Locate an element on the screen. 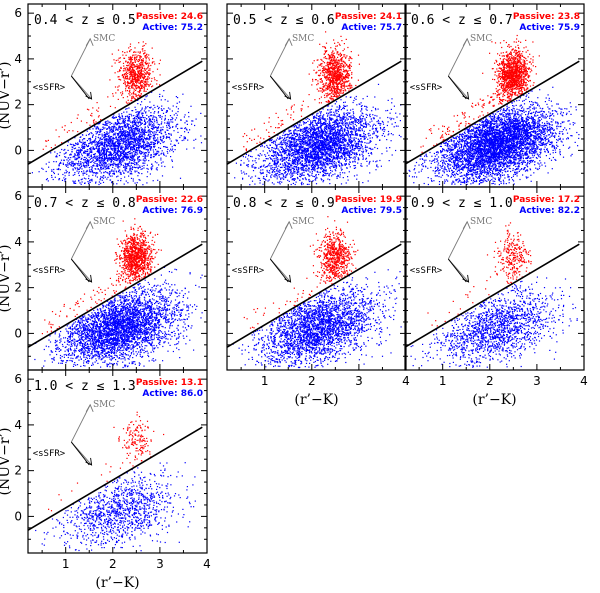 The height and width of the screenshot is (593, 600). scatter-points is located at coordinates (117, 113).